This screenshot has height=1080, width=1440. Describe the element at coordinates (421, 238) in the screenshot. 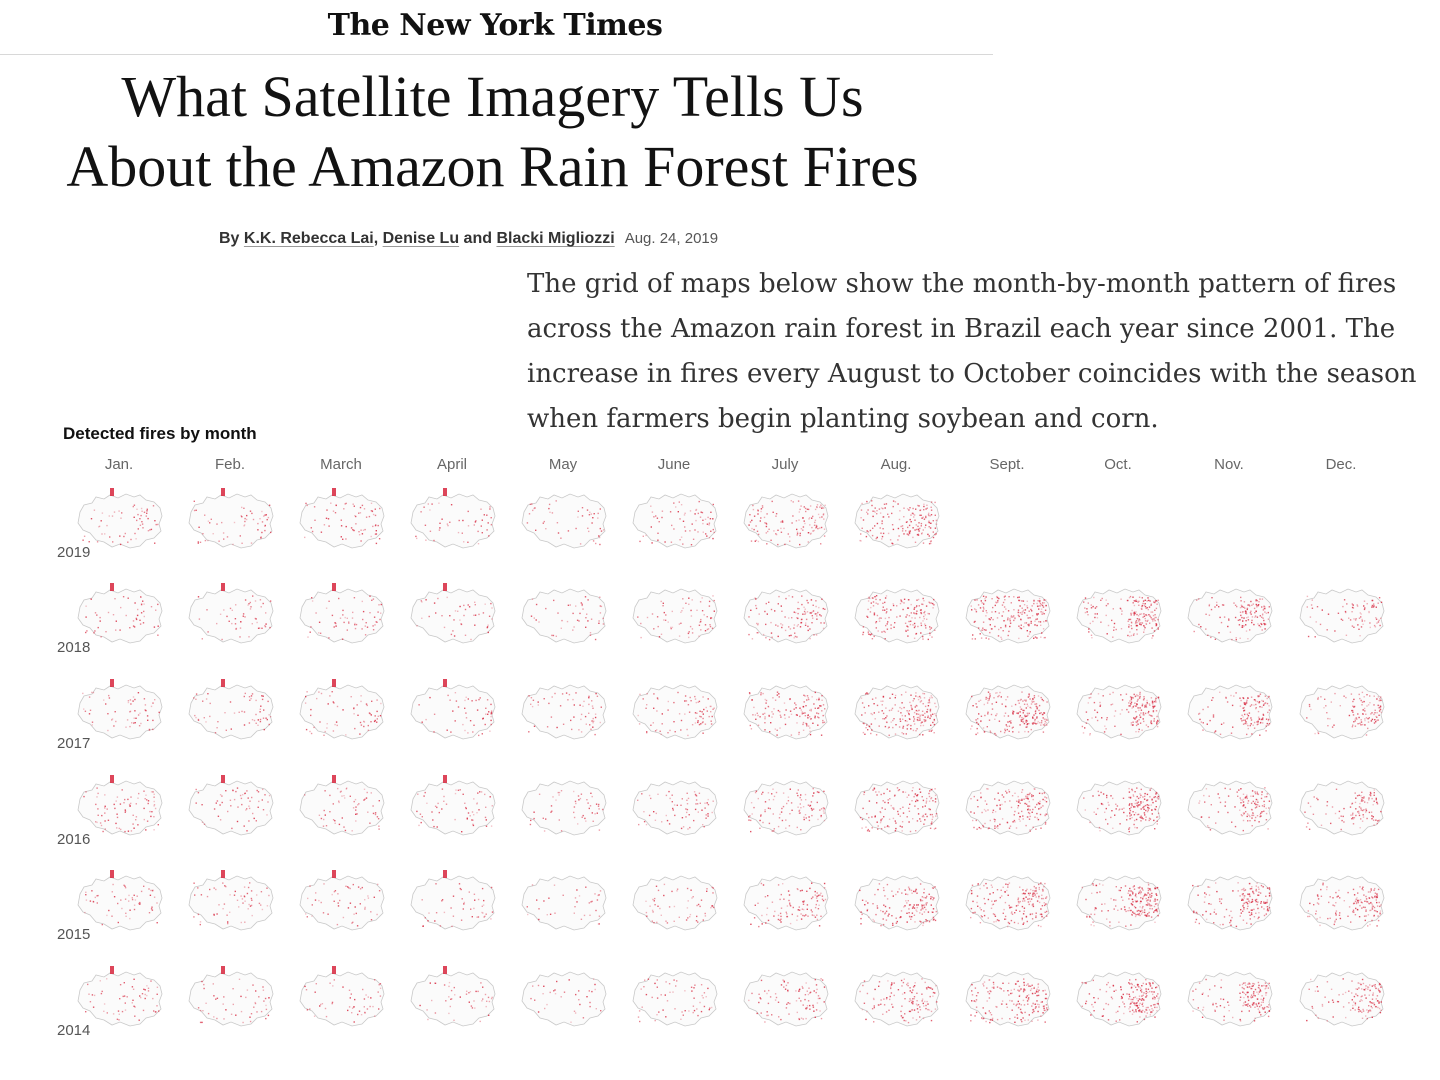

I see `author-link-lu: Denise Lu` at that location.